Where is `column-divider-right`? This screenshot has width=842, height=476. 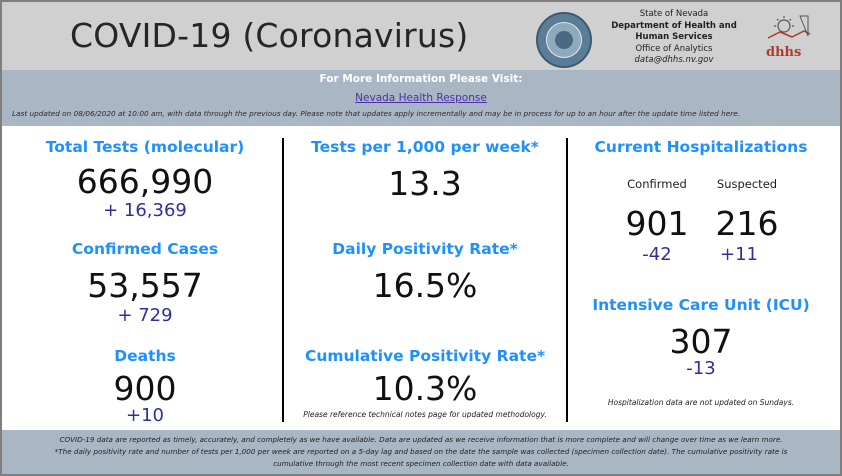
column-divider-right is located at coordinates (567, 280).